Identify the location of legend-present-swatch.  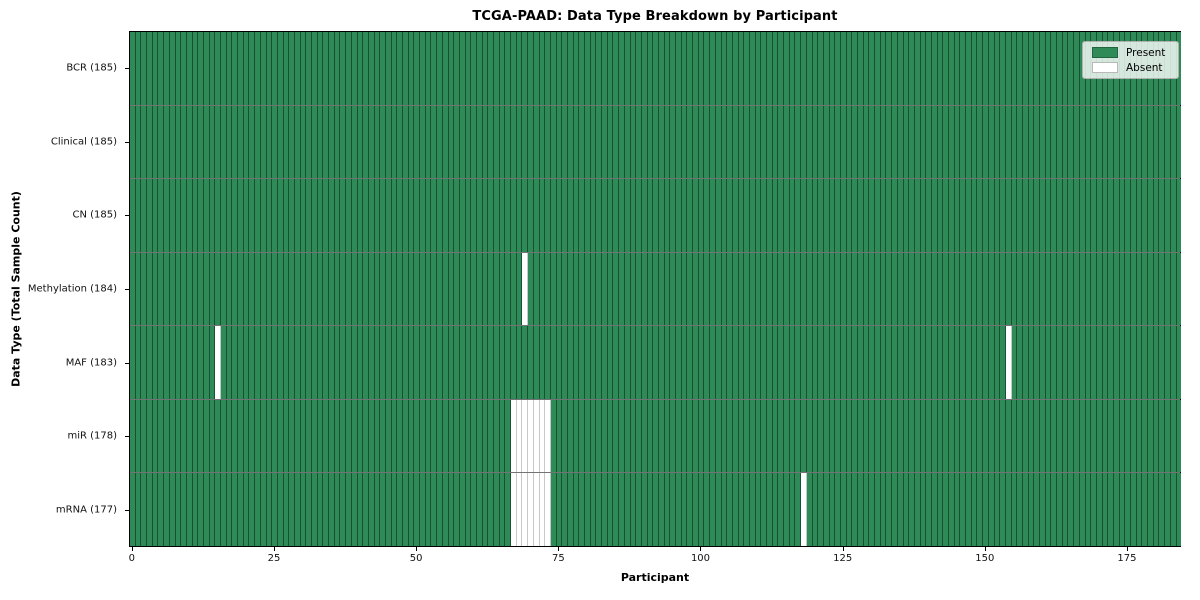
(1105, 52).